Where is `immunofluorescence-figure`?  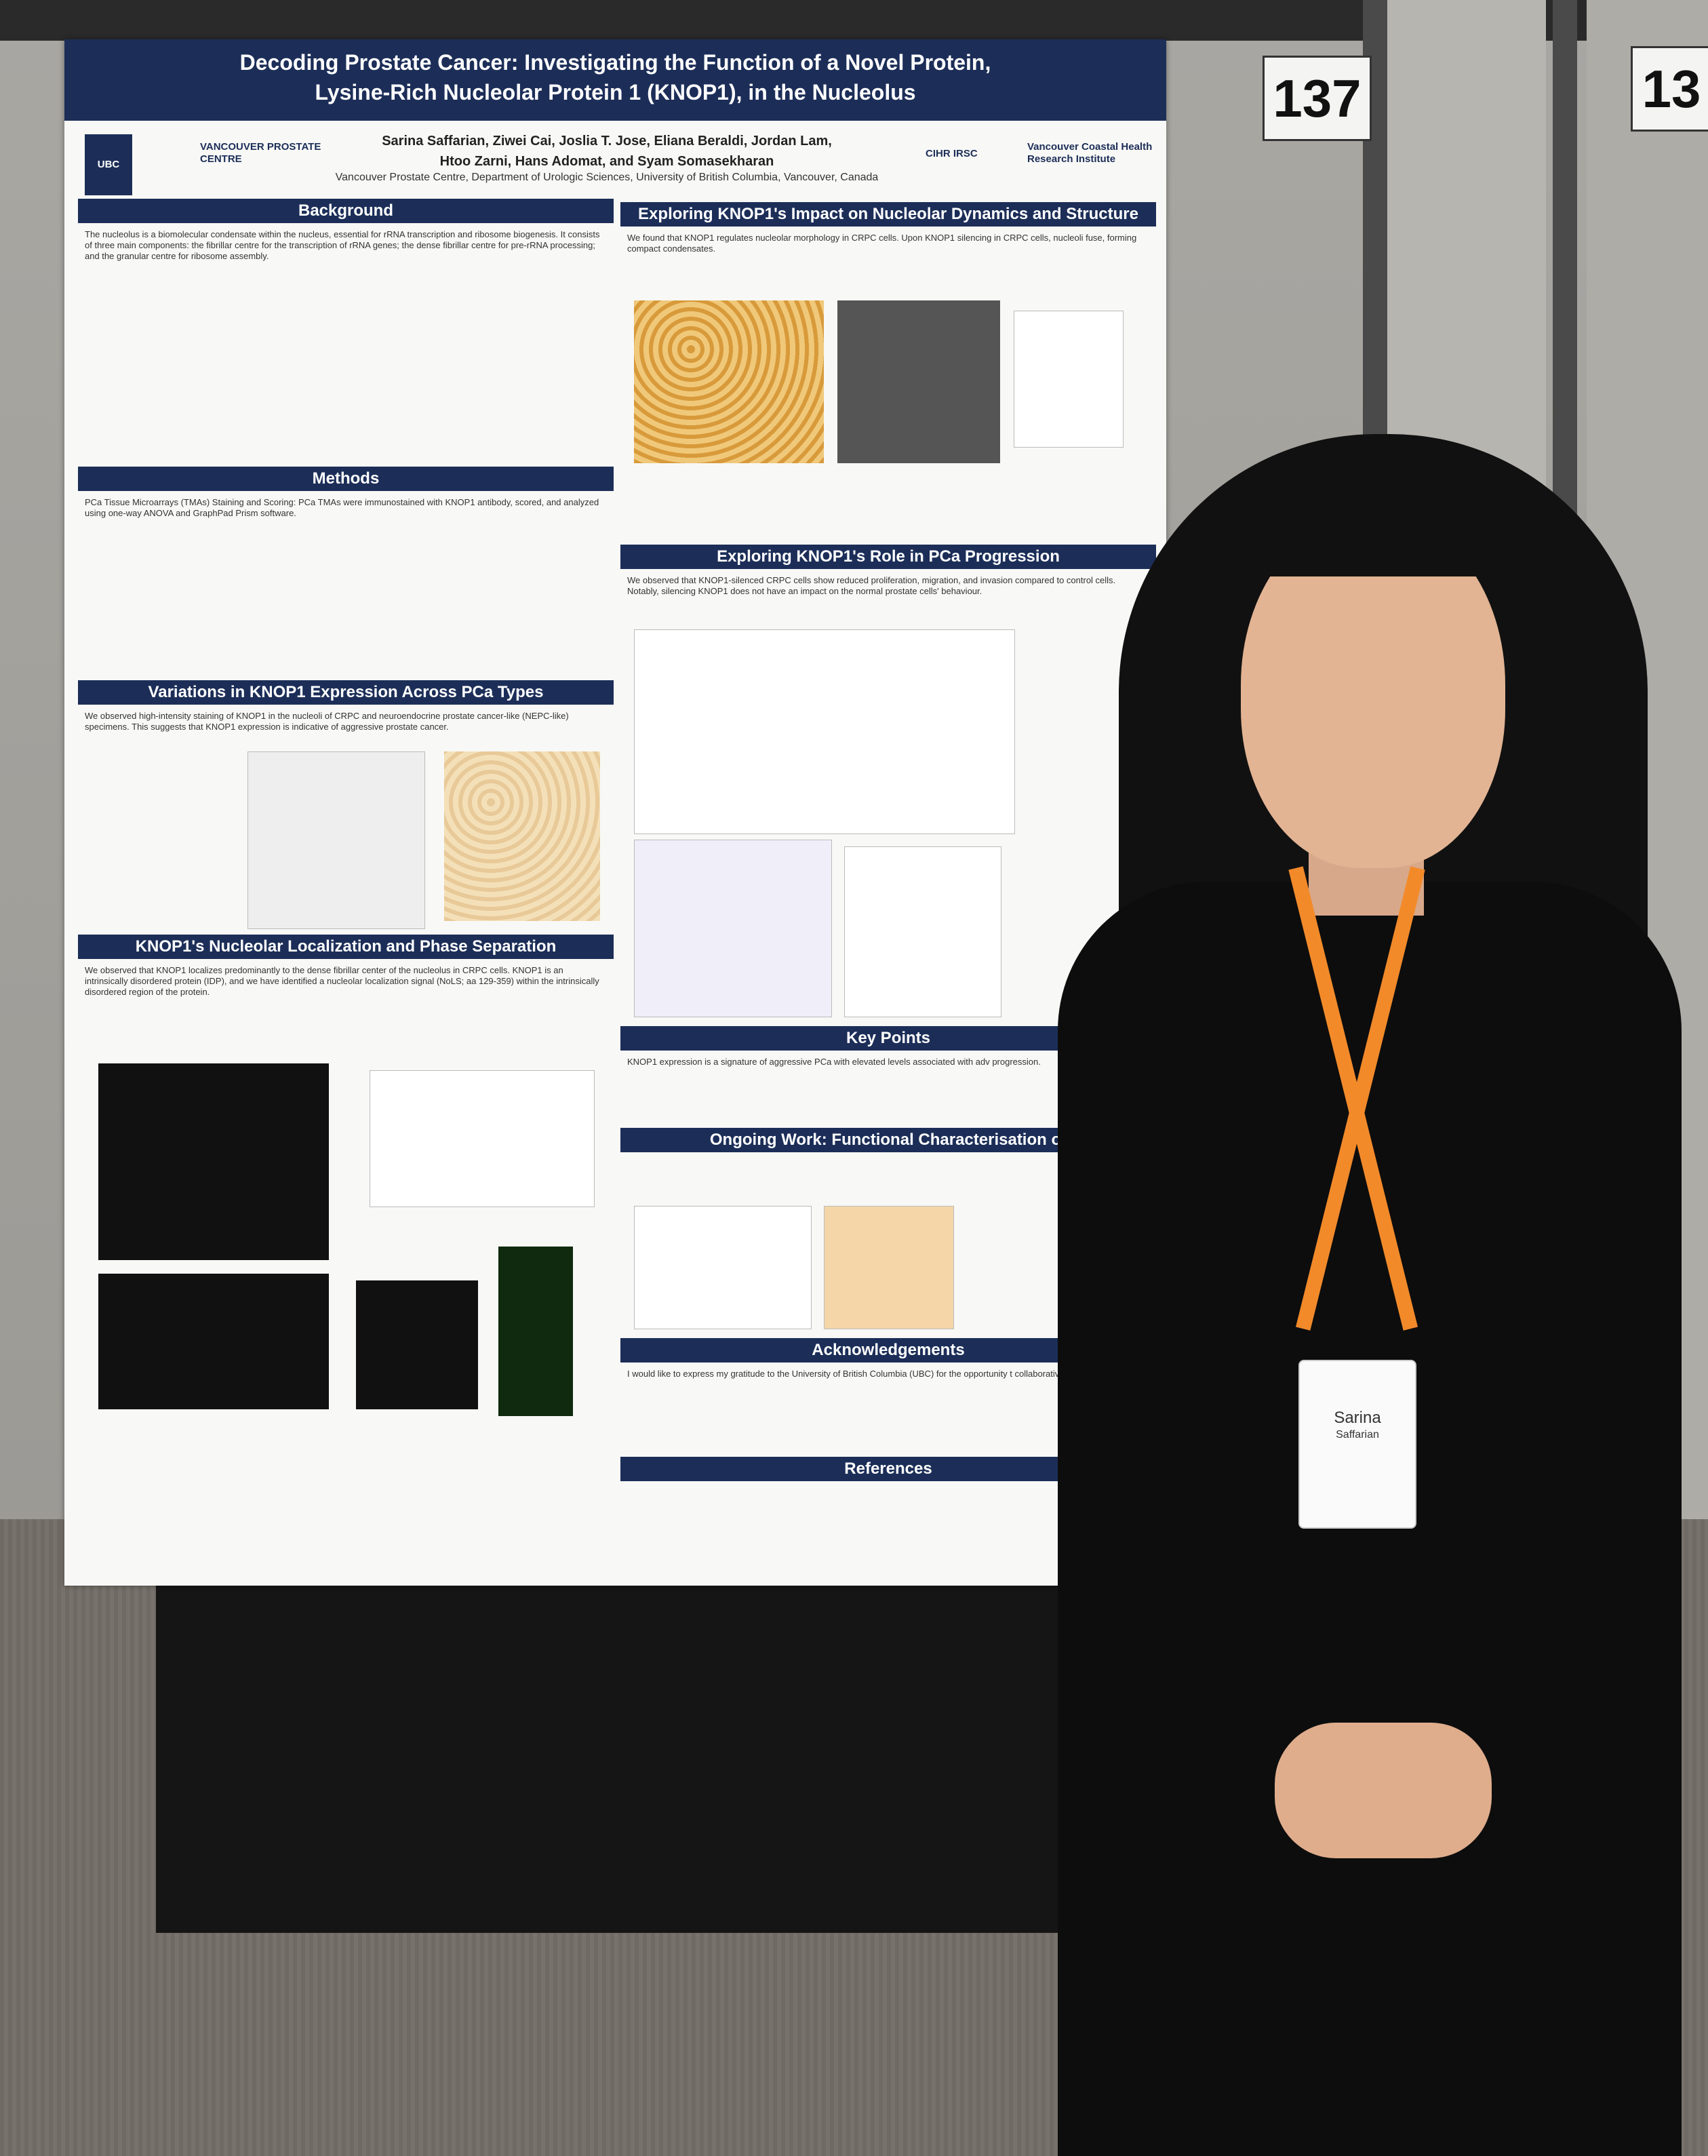
immunofluorescence-figure is located at coordinates (213, 1161).